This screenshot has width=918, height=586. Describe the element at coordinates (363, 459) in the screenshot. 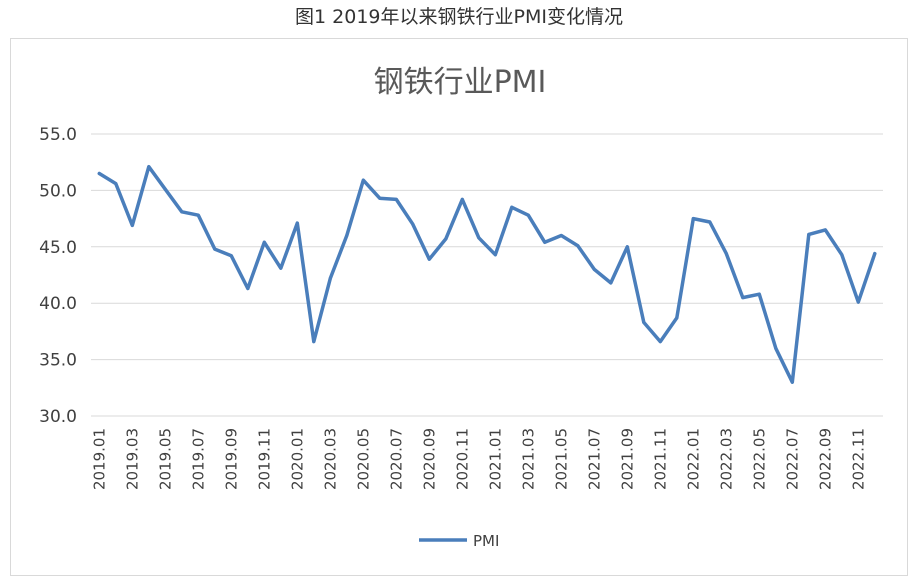

I see `x-tick-label: 2020.05` at that location.